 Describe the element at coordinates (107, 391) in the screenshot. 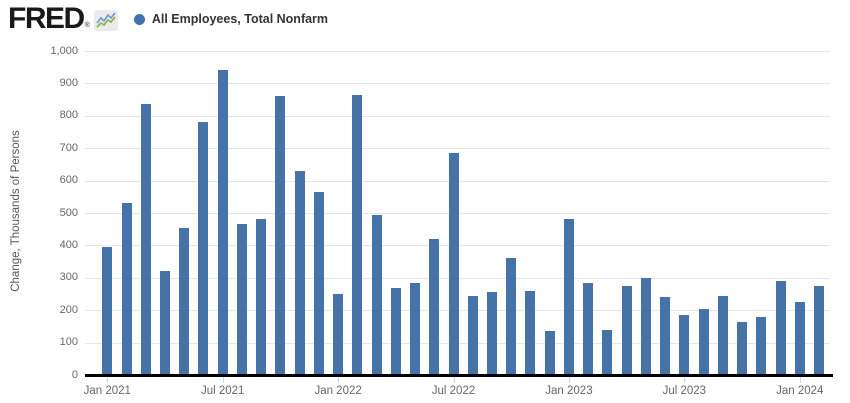

I see `x-tick-label: Jan 2021` at that location.